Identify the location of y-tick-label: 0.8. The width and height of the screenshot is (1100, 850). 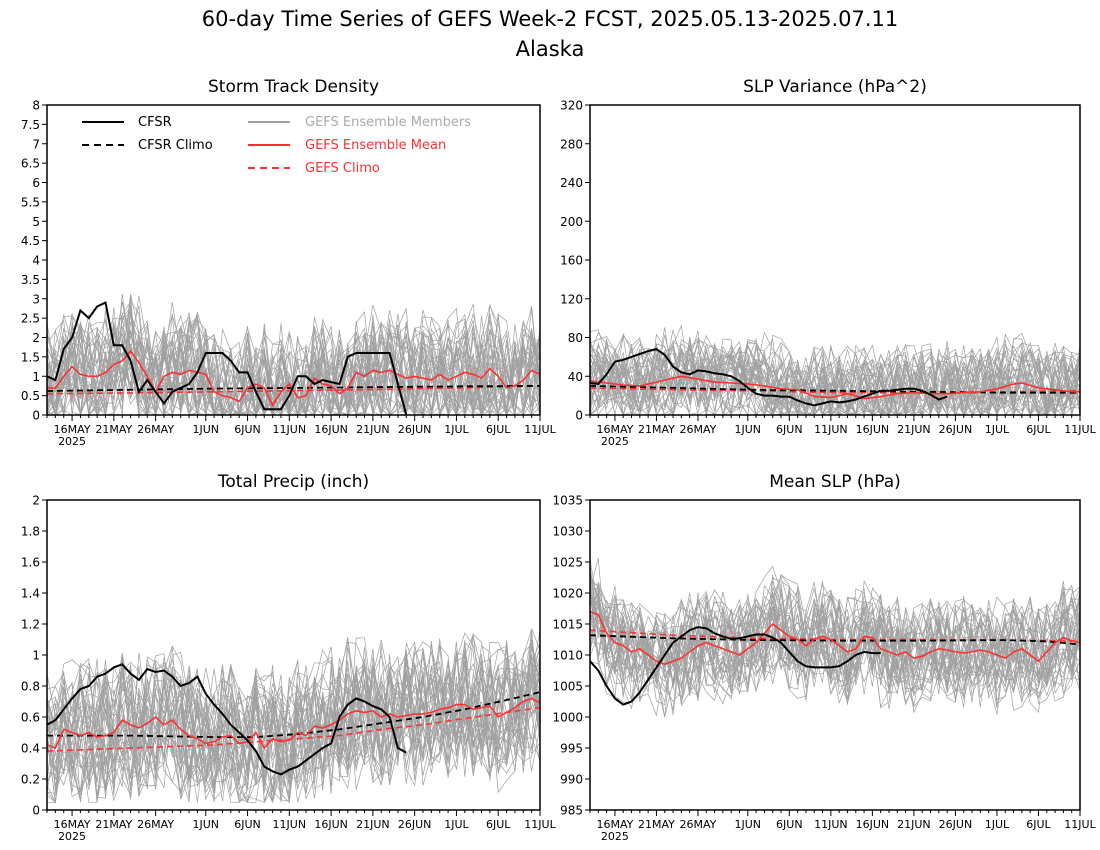
(30, 687).